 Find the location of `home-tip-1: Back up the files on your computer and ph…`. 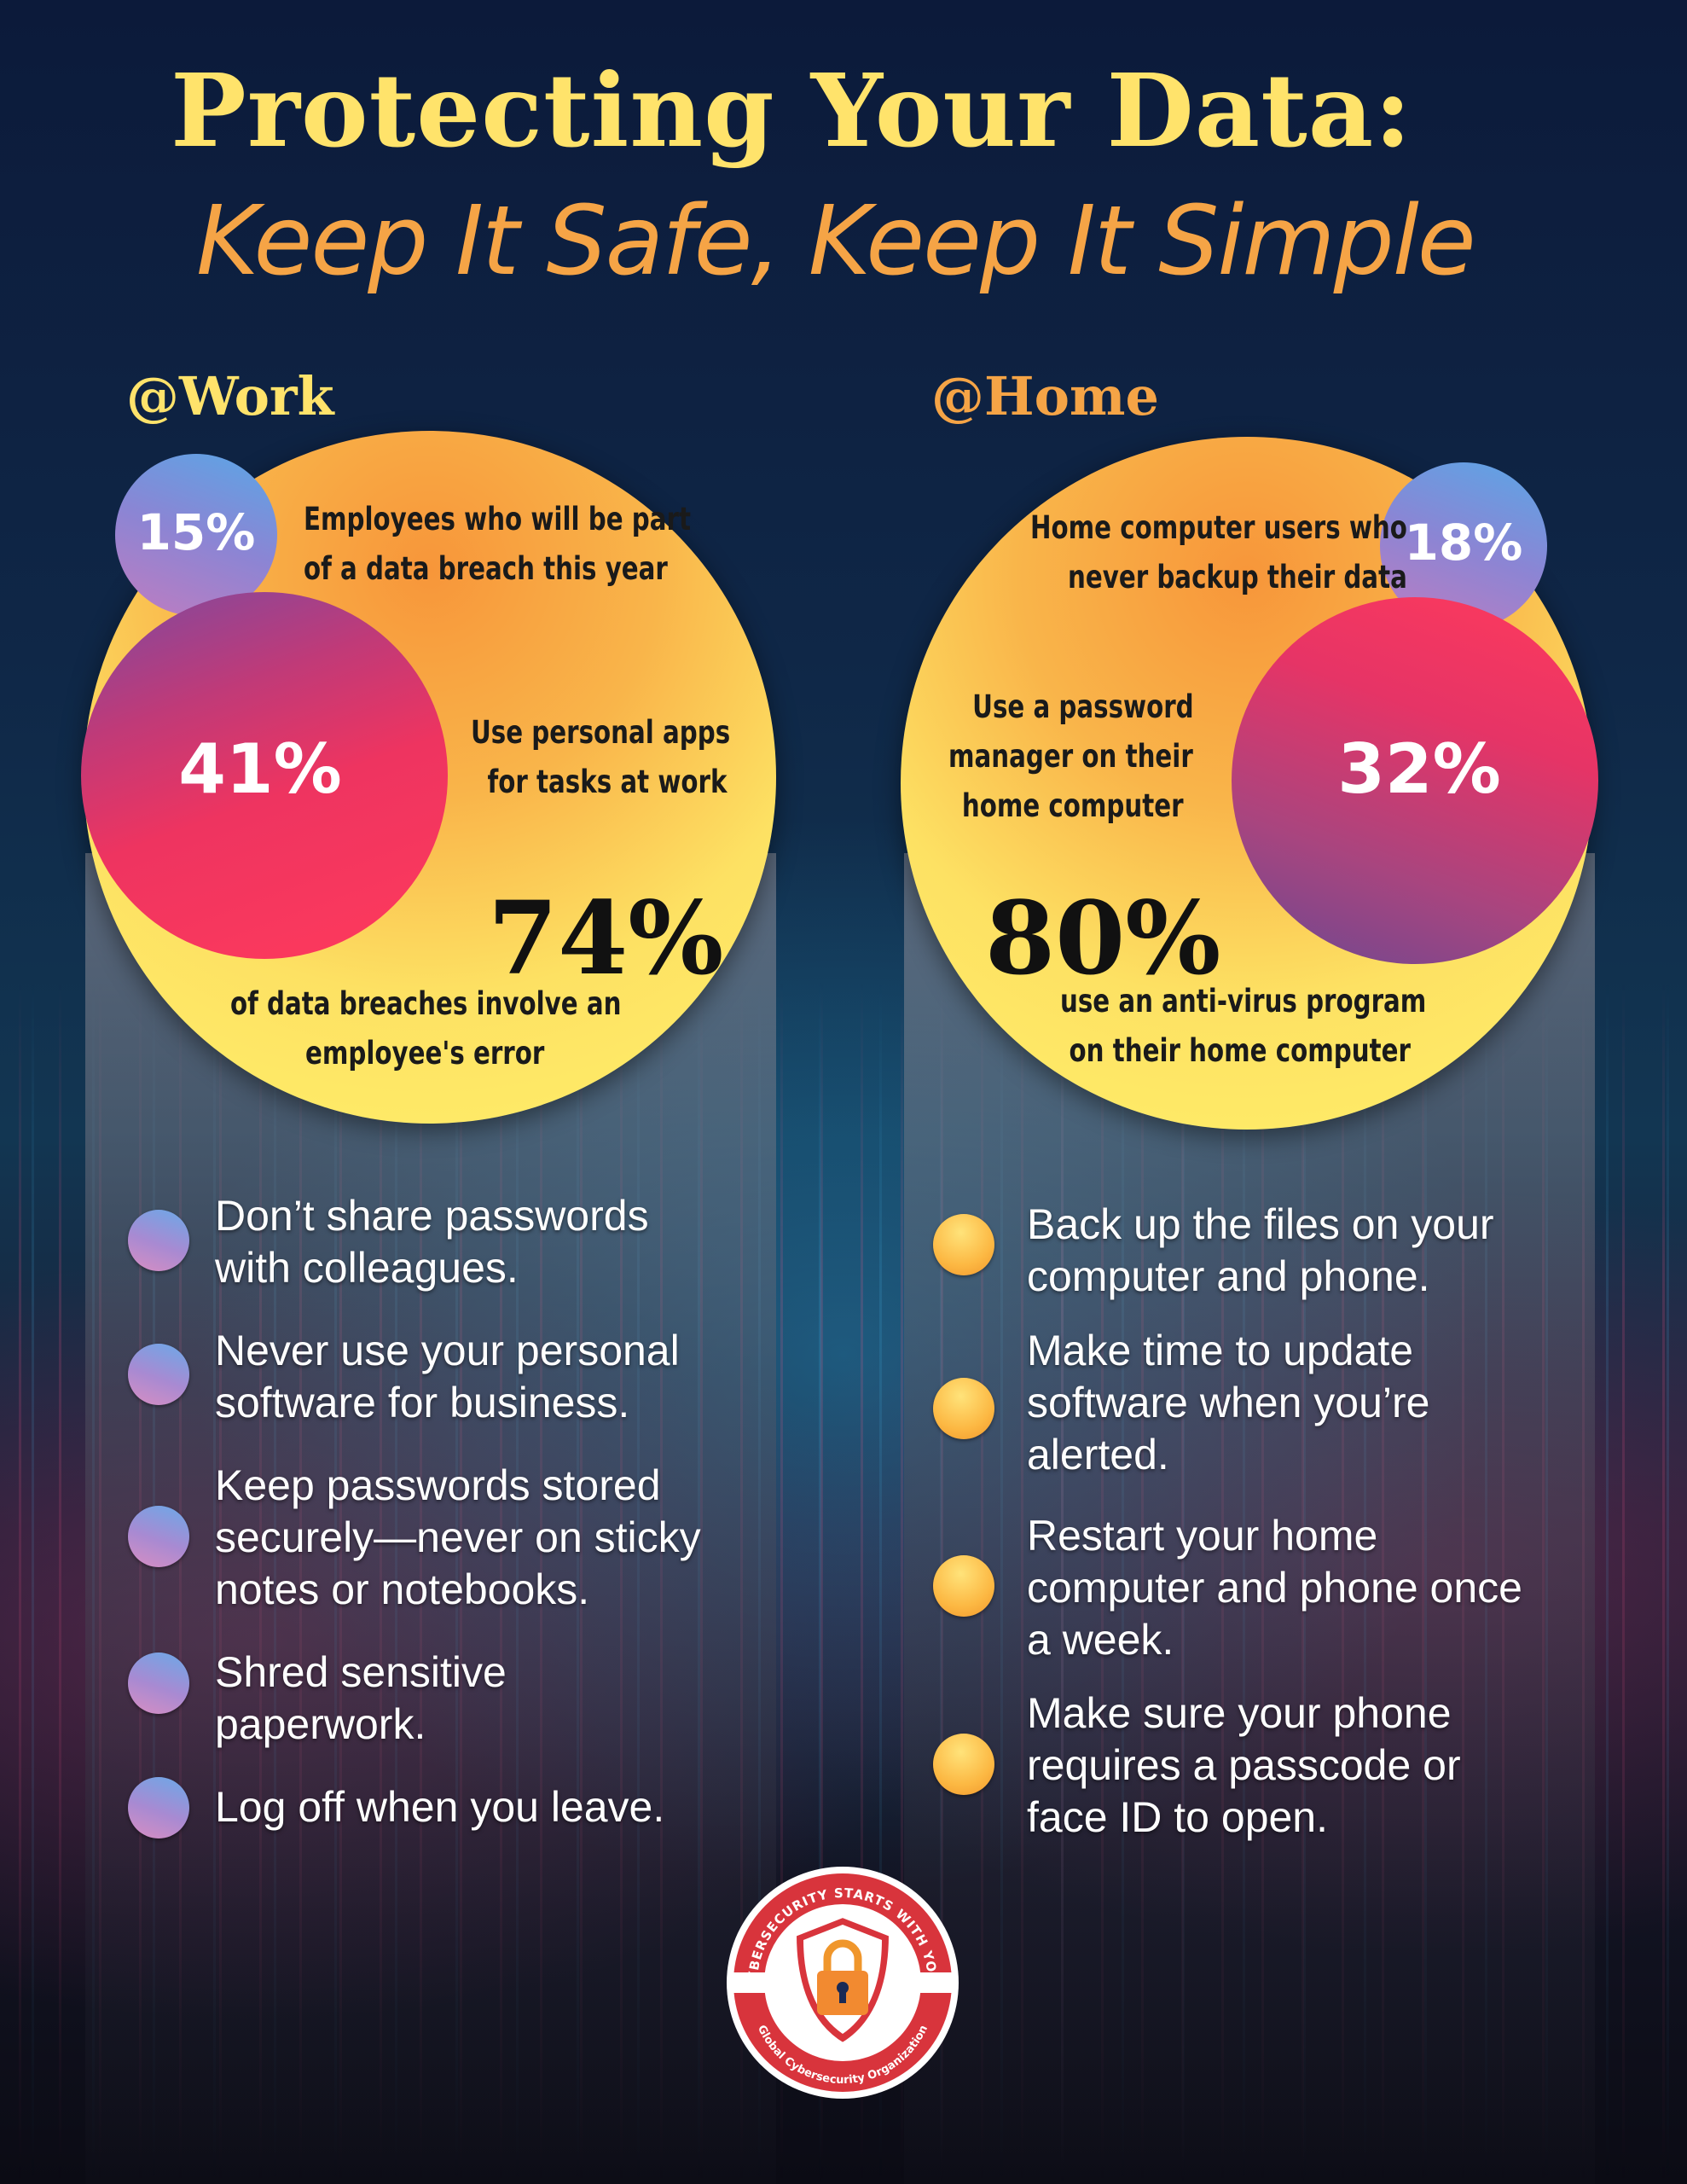

home-tip-1: Back up the files on your computer and ph… is located at coordinates (1261, 1250).